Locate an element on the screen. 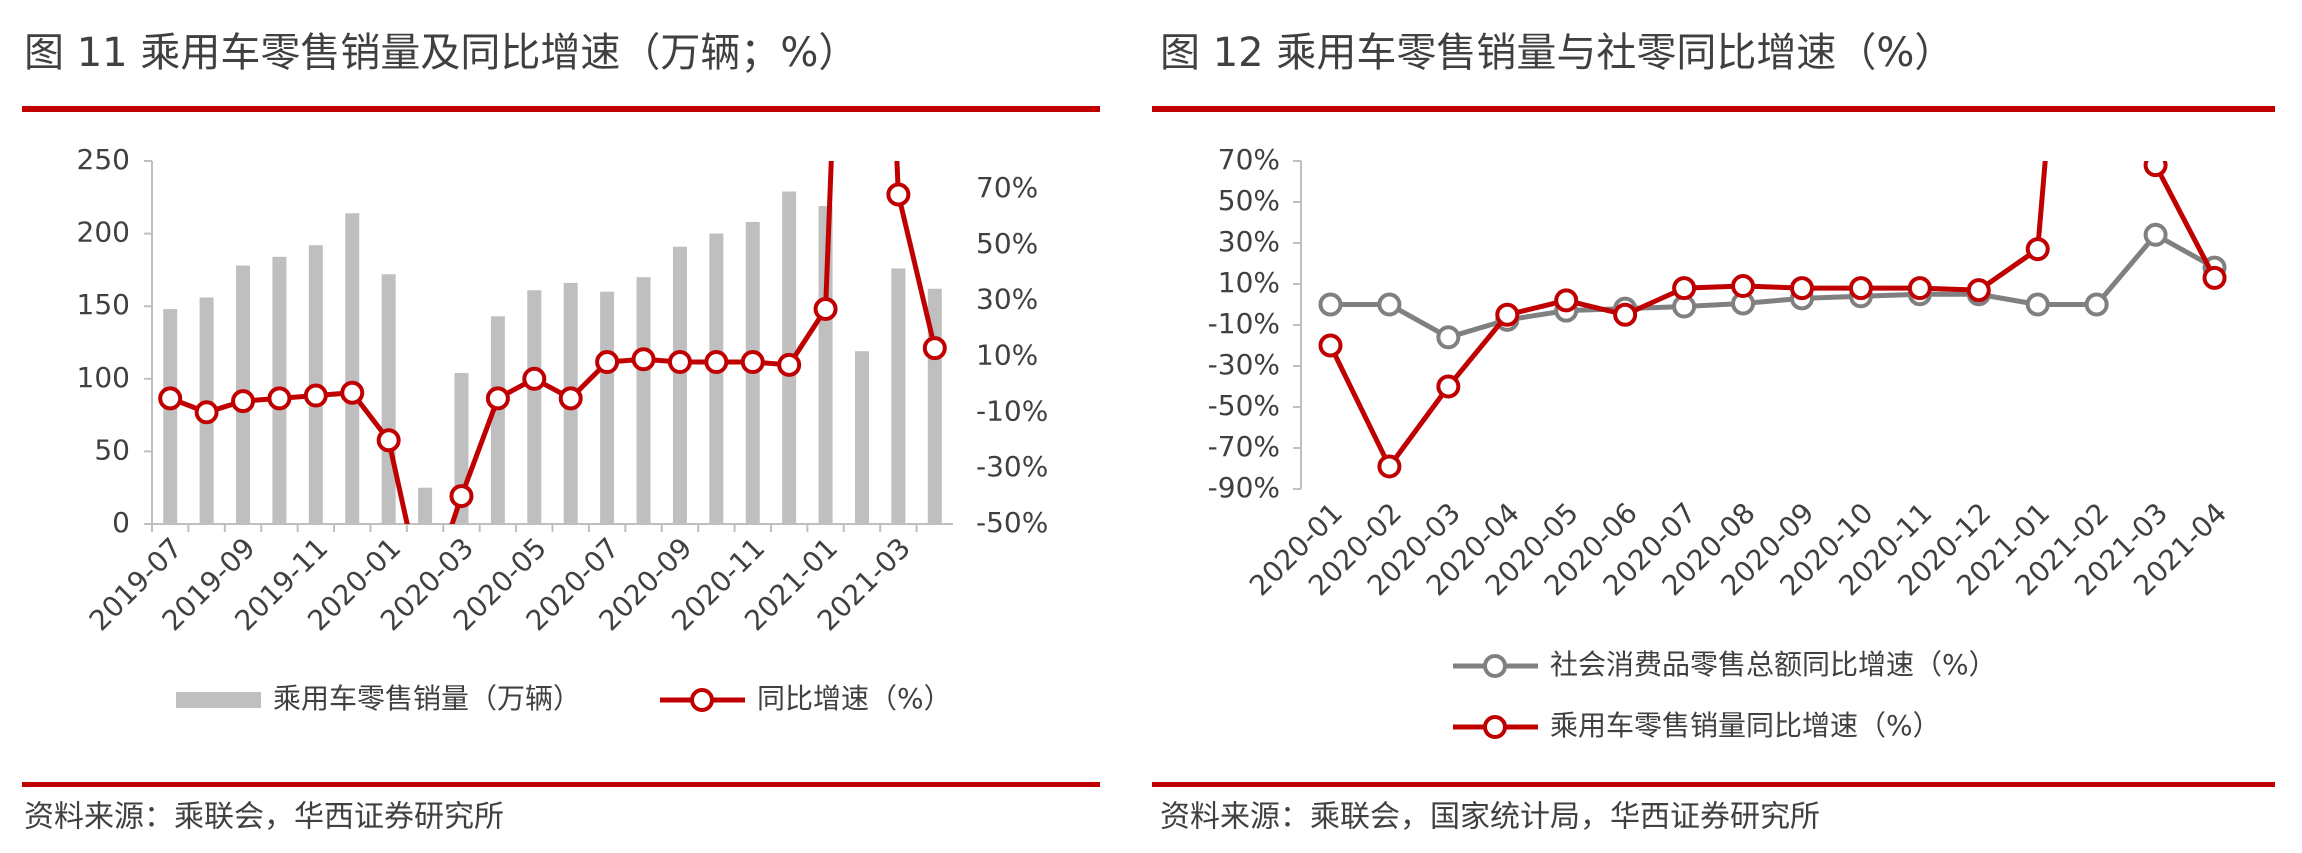  y-tick-label: -10% is located at coordinates (1244, 323).